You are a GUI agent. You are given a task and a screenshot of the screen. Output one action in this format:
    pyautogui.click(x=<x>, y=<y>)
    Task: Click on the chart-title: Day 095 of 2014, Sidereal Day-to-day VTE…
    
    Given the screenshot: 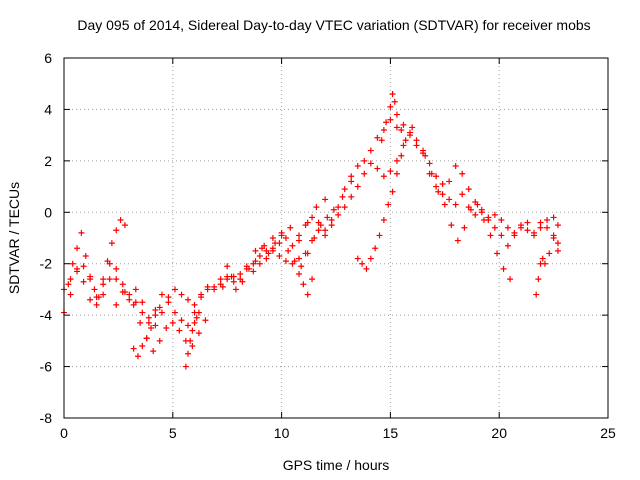 What is the action you would take?
    pyautogui.click(x=333, y=25)
    